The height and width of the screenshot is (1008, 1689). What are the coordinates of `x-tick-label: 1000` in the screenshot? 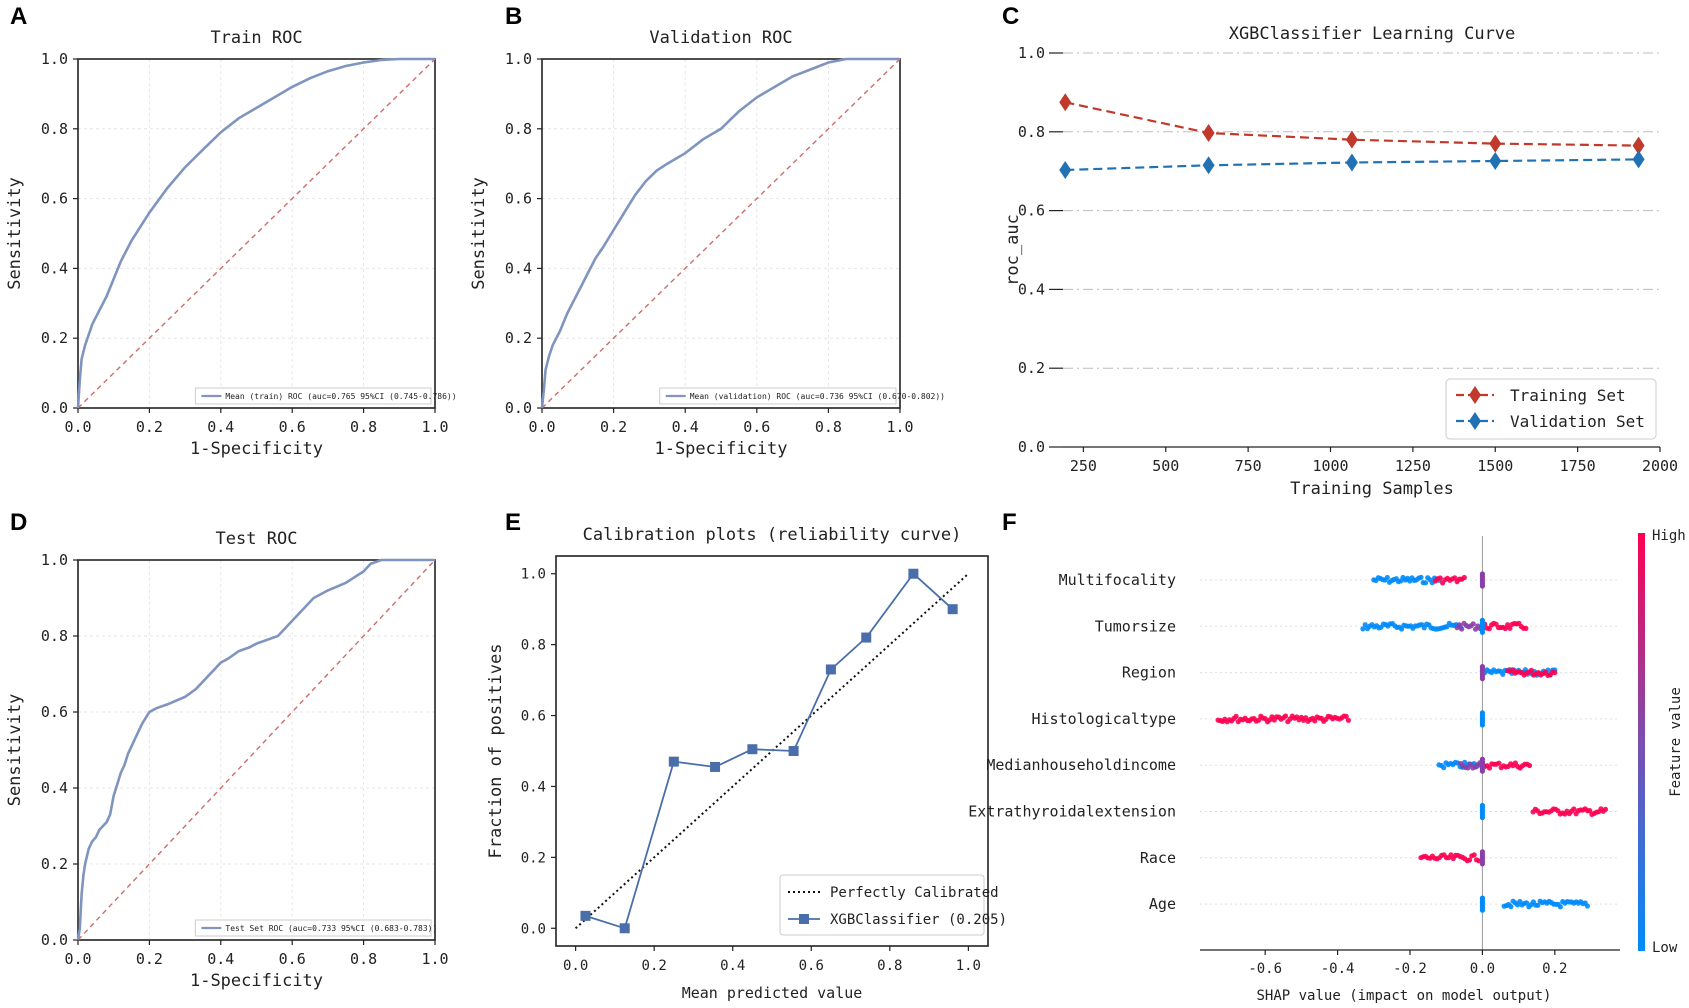 It's located at (1330, 466).